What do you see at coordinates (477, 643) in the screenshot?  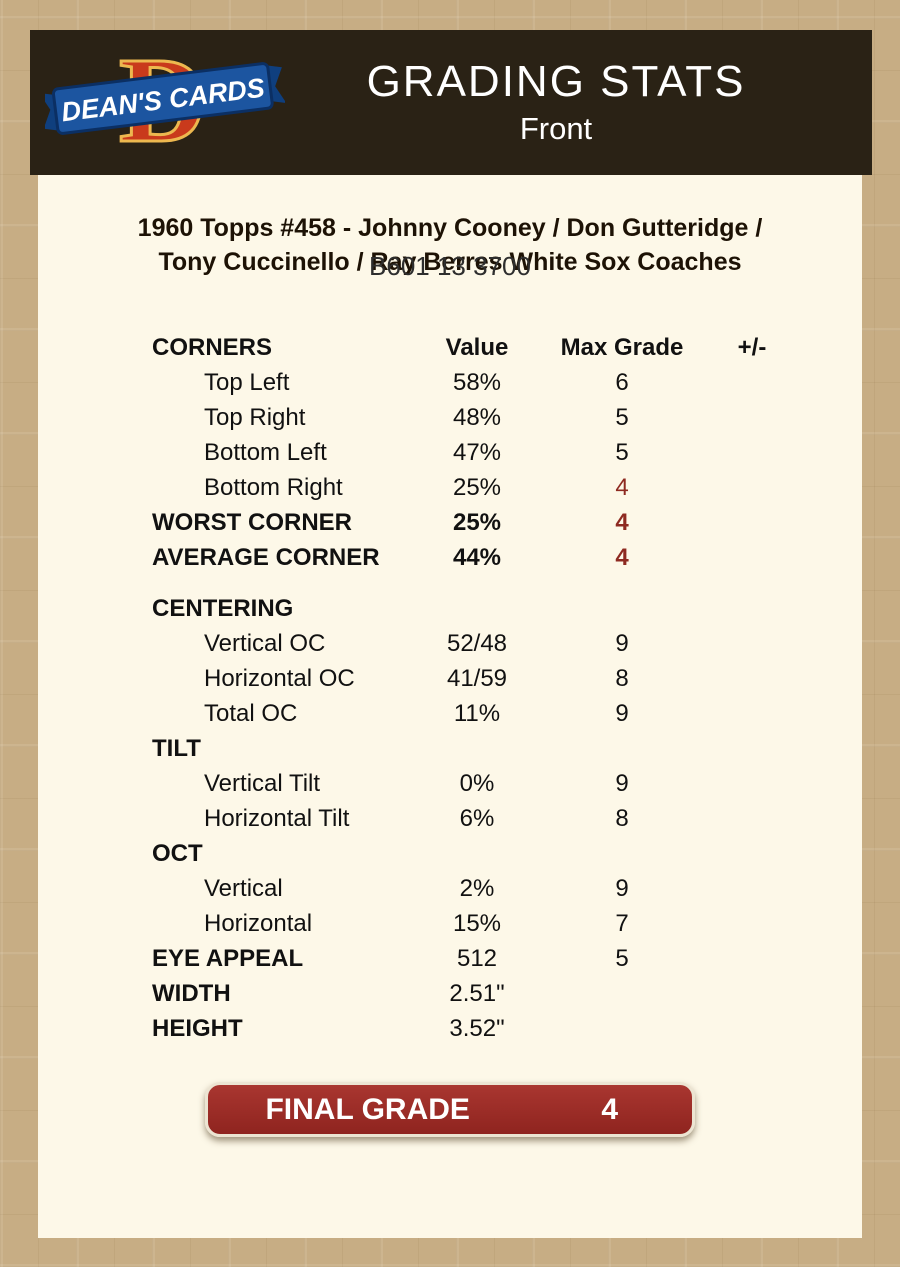 I see `row-value: 52/48` at bounding box center [477, 643].